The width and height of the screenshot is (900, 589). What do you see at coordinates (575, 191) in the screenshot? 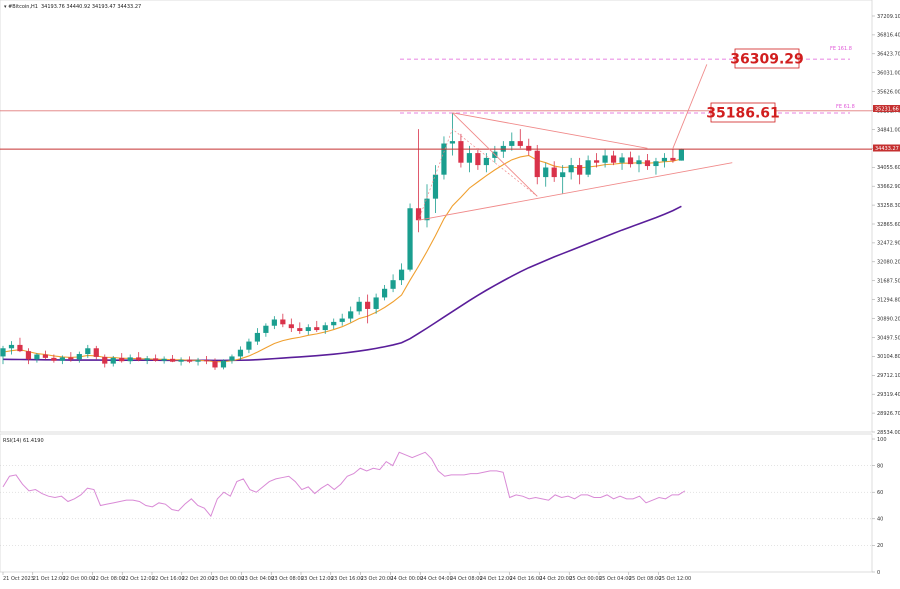
I see `triangle-lower-line` at bounding box center [575, 191].